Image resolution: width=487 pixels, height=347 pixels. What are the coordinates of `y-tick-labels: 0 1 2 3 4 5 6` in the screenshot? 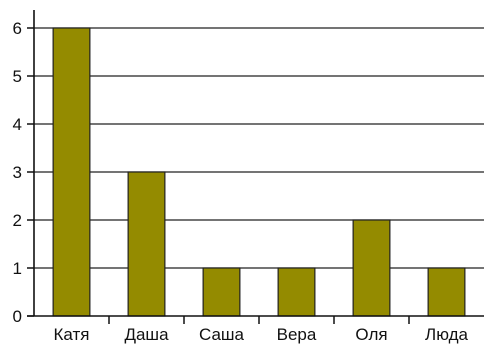 It's located at (17, 172).